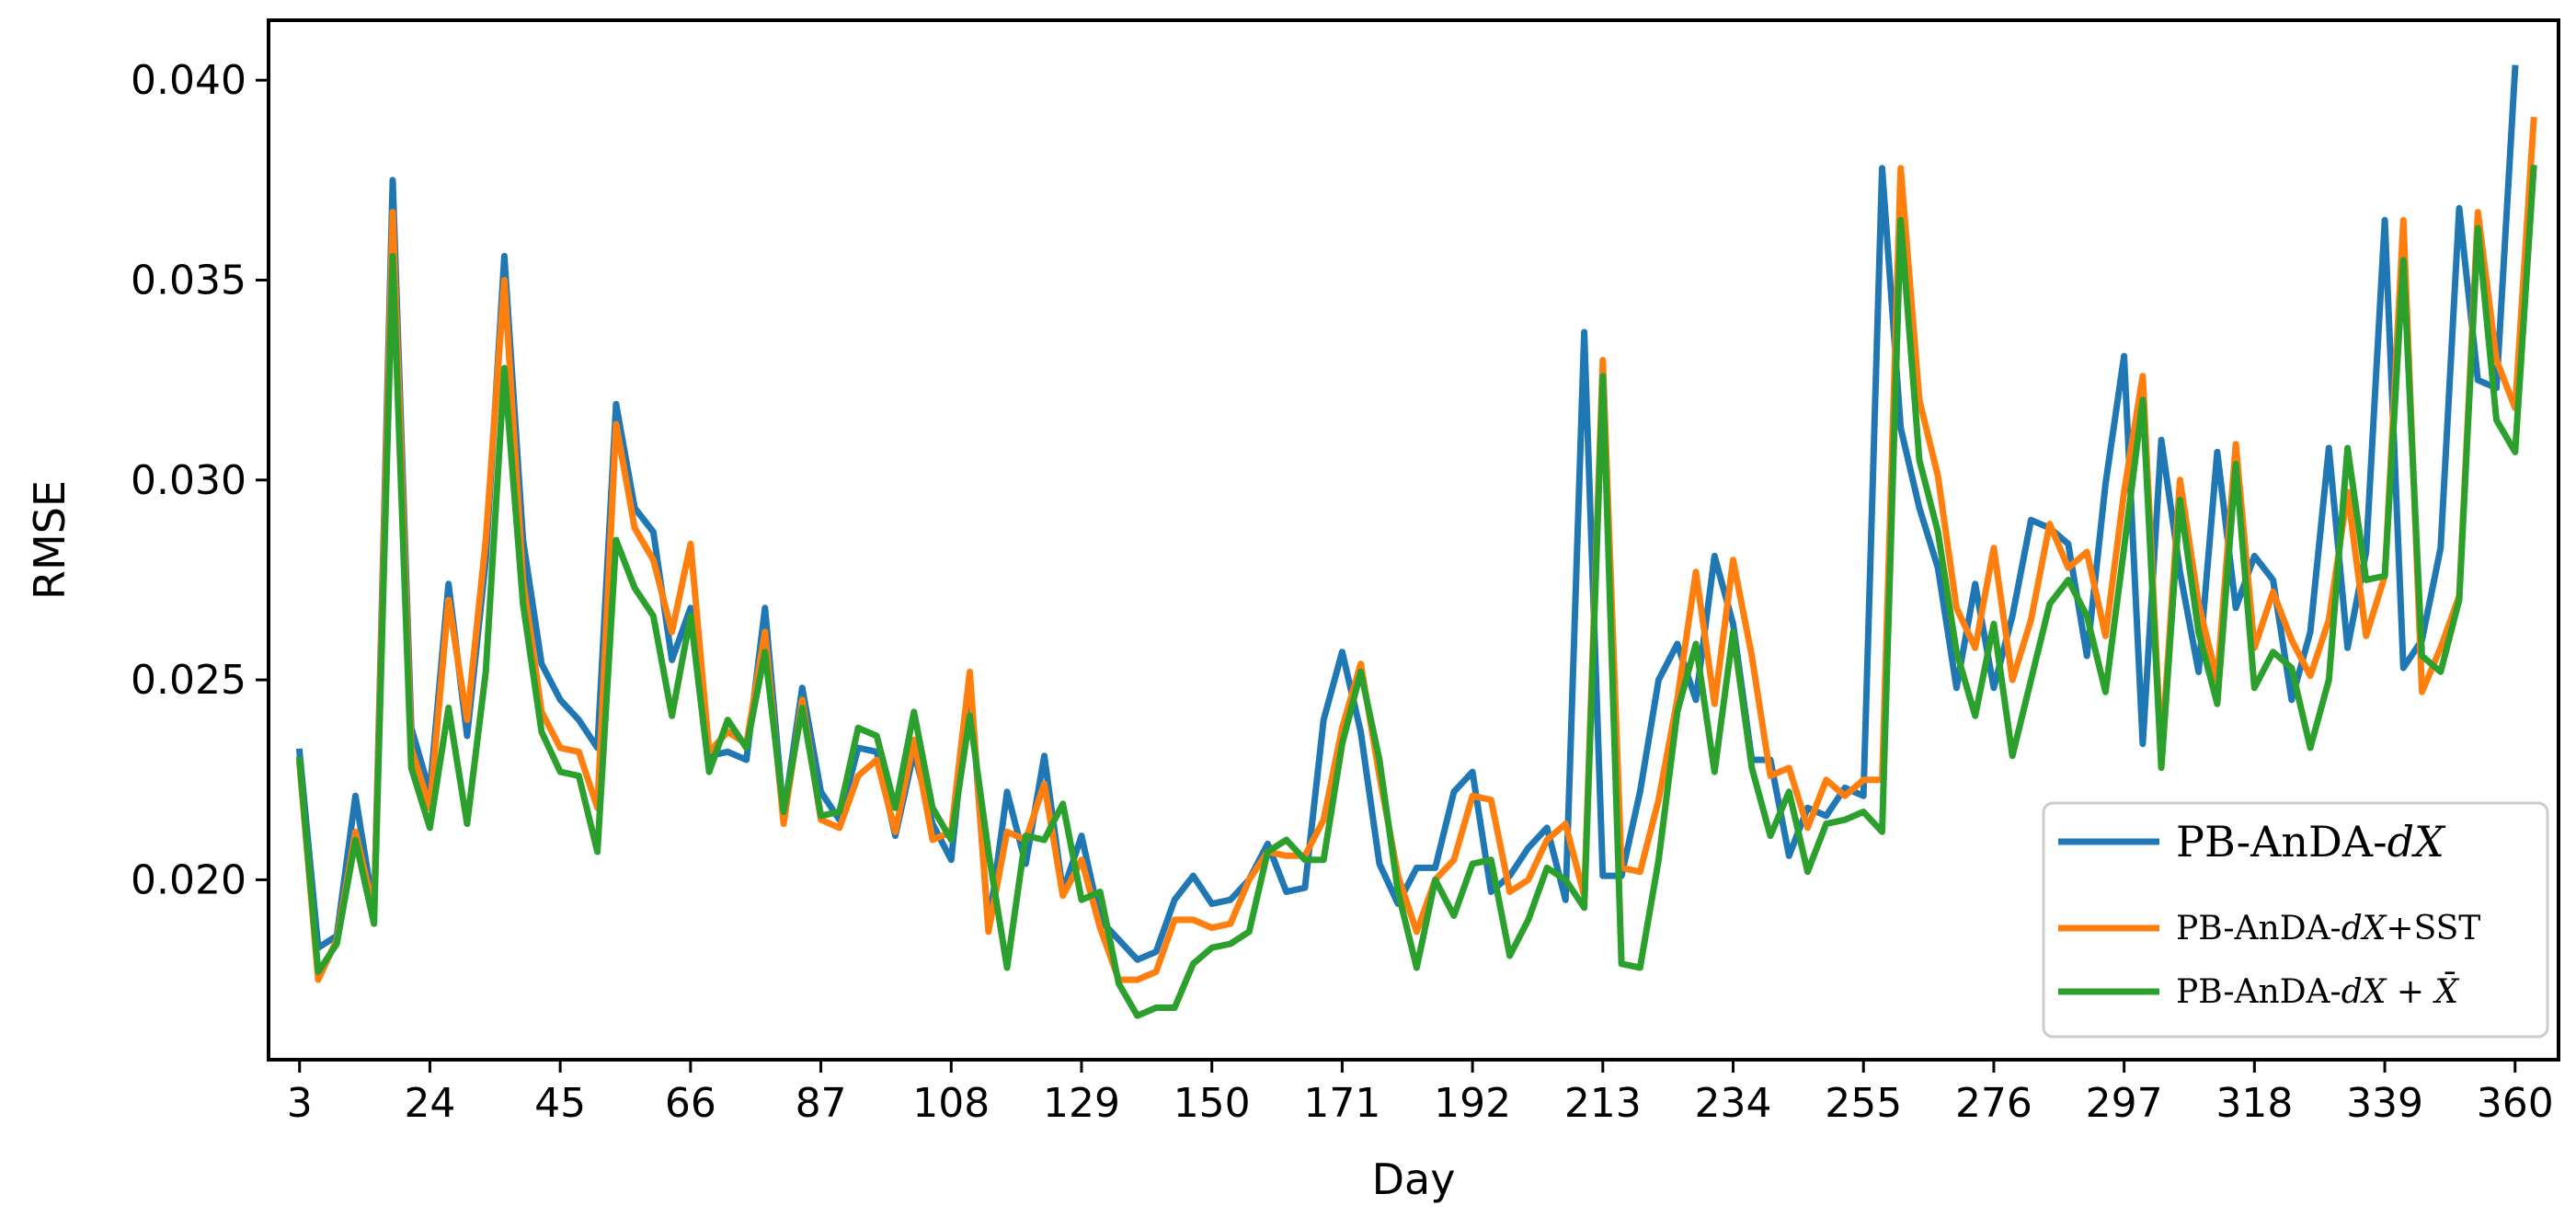 The image size is (2576, 1217). Describe the element at coordinates (1863, 1103) in the screenshot. I see `x-tick-label: 255` at that location.